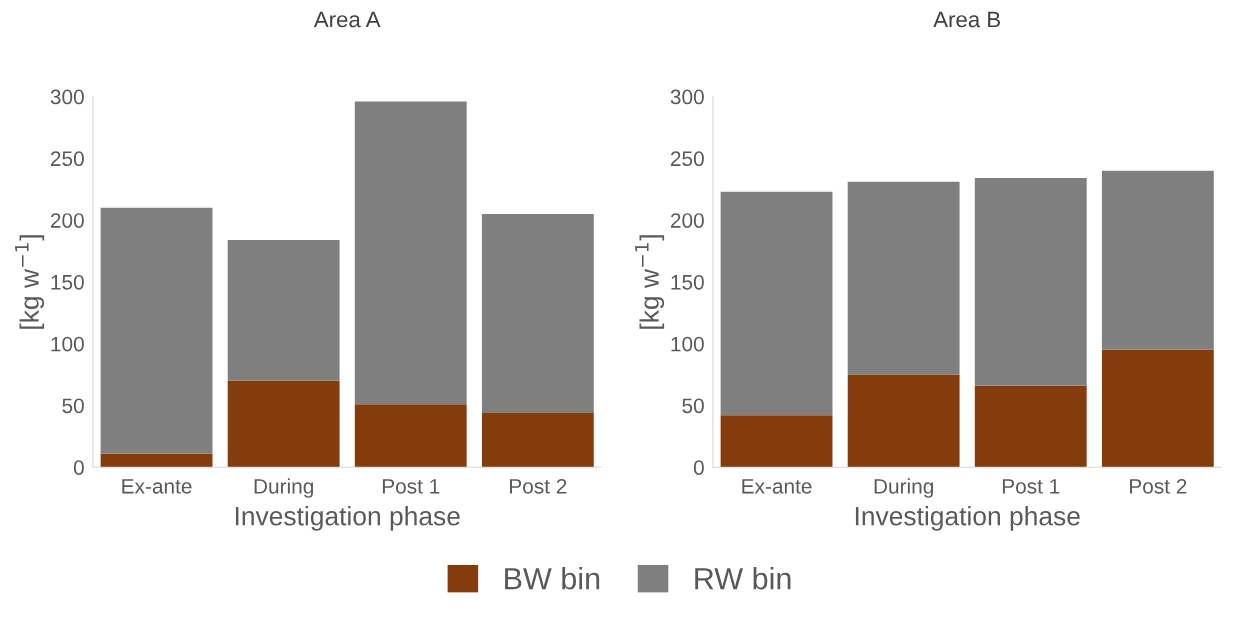 This screenshot has width=1240, height=623. Describe the element at coordinates (743, 578) in the screenshot. I see `legend-label: RW bin` at that location.